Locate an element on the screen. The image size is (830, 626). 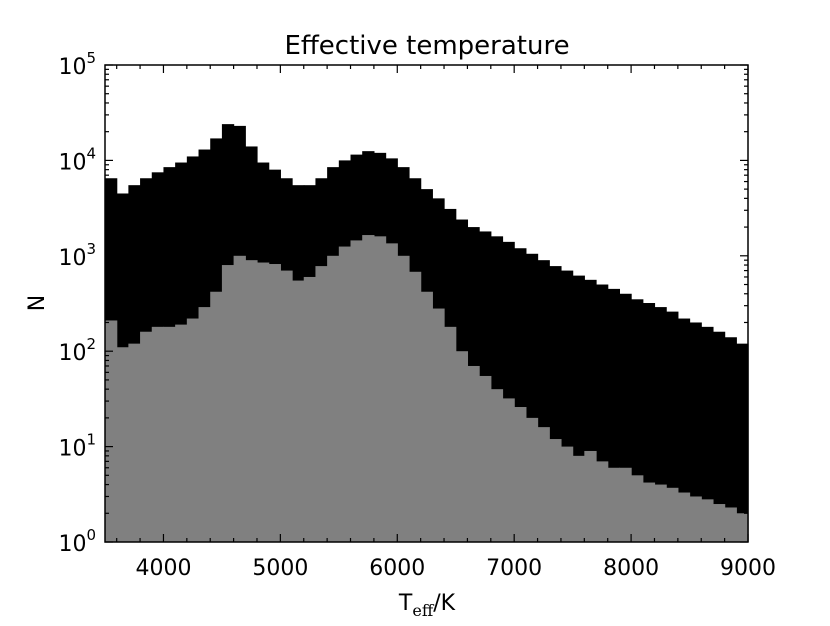
y-tick-label: 10² is located at coordinates (77, 350).